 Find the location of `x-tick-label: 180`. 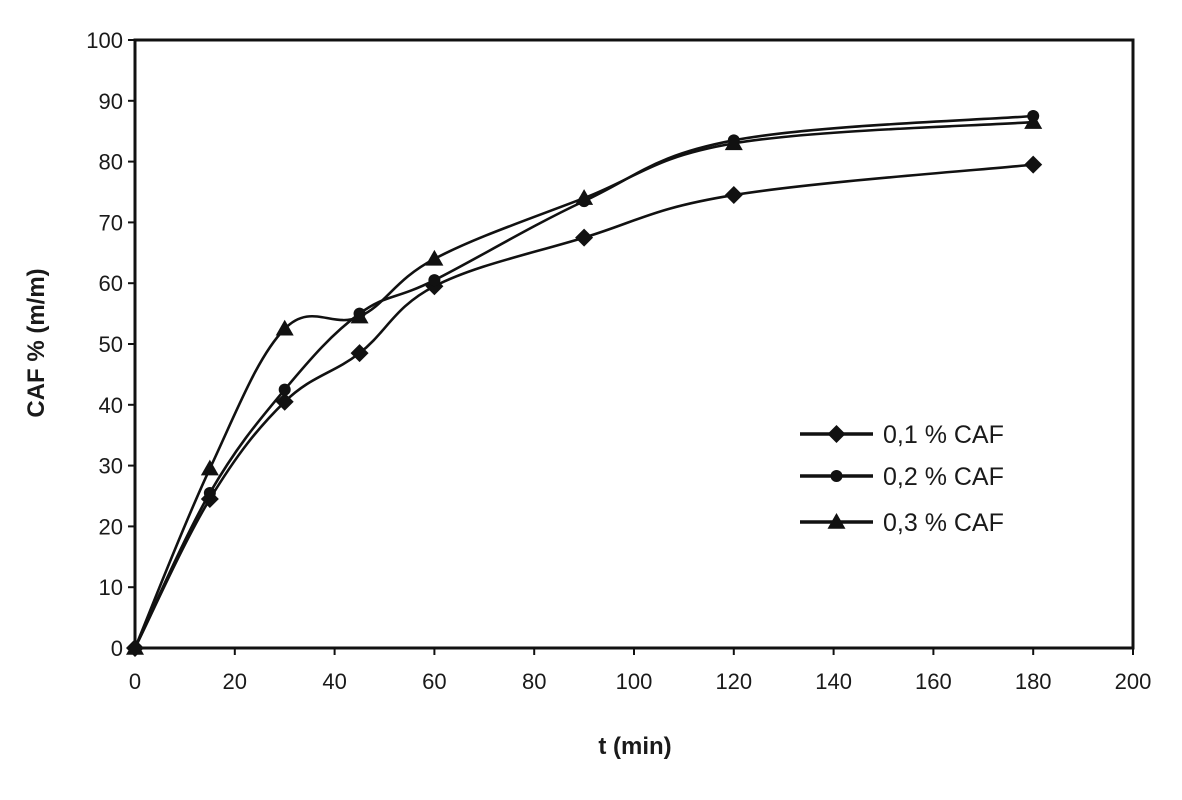

x-tick-label: 180 is located at coordinates (1033, 681).